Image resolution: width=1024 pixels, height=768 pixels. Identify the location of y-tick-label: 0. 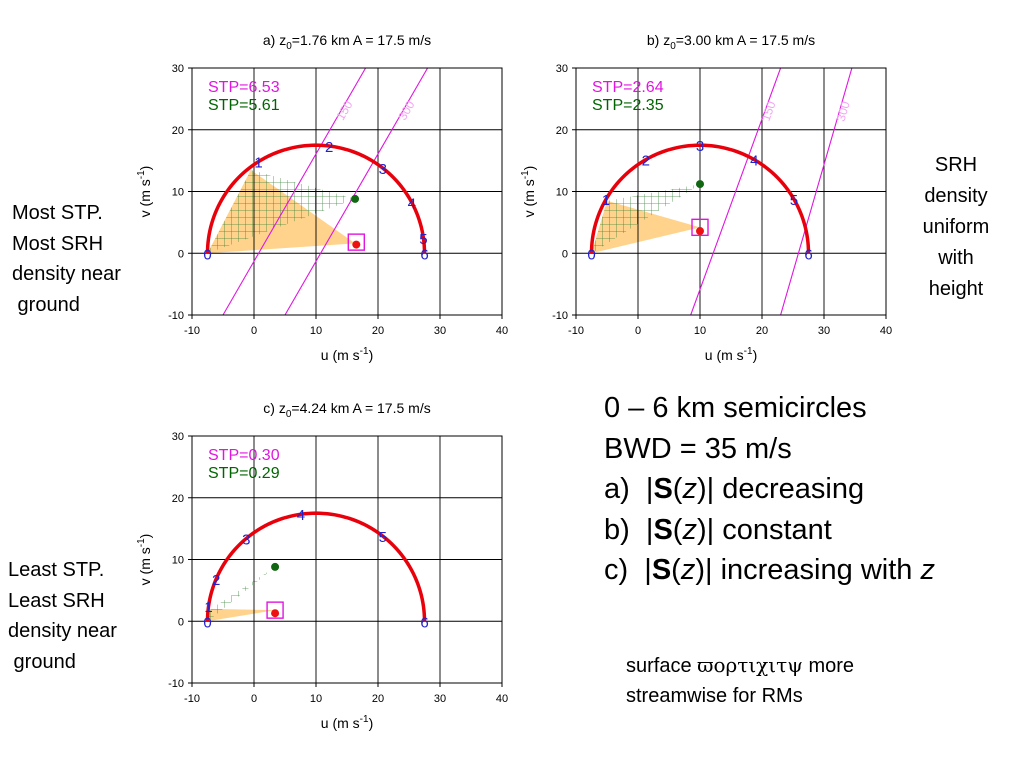
(181, 254).